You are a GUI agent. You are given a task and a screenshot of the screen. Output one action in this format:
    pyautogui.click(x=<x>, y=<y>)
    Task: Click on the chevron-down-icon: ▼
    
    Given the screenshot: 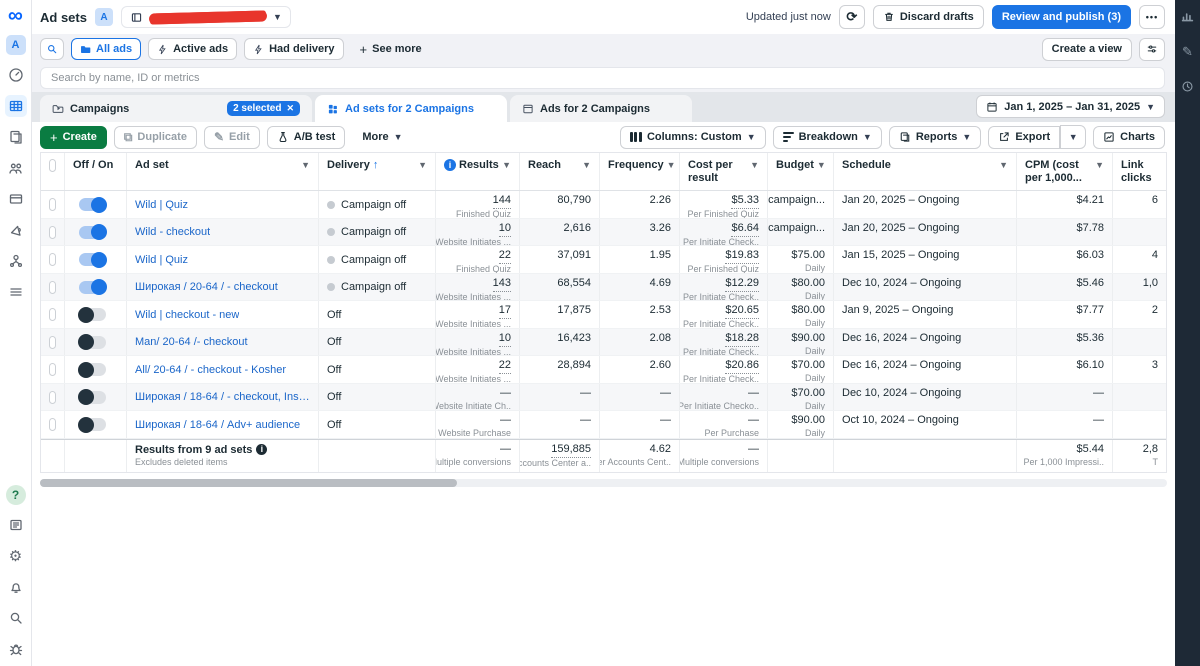 What is the action you would take?
    pyautogui.click(x=1150, y=106)
    